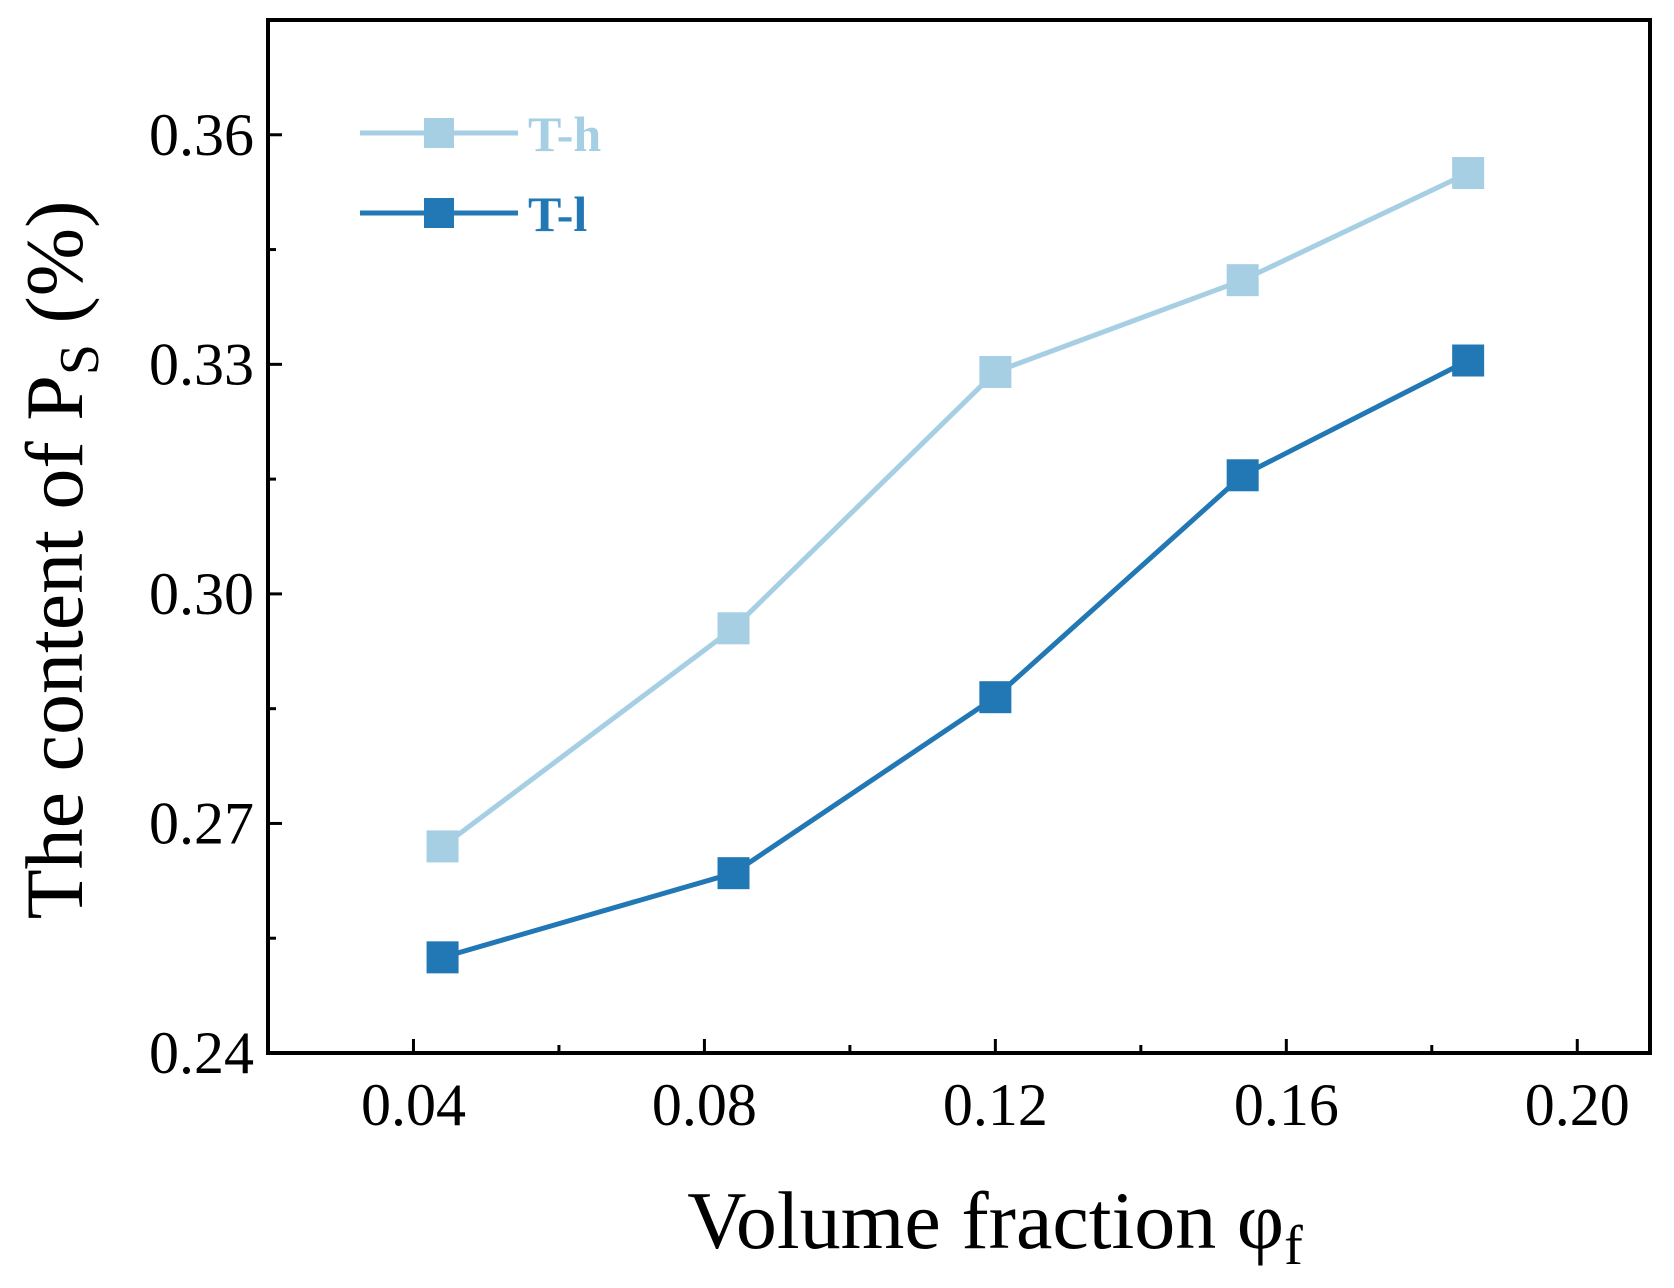 Image resolution: width=1674 pixels, height=1288 pixels. I want to click on legend: T-h T-l, so click(480, 174).